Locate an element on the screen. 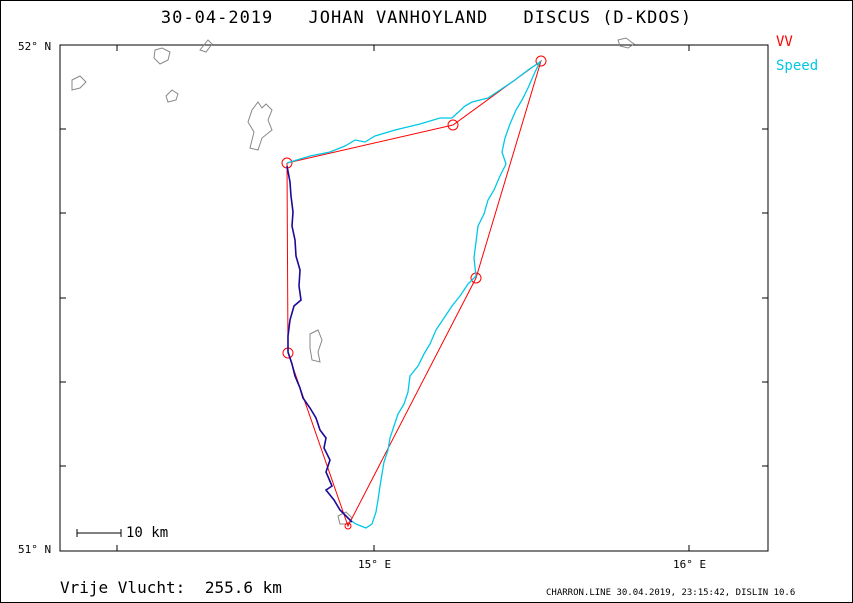 The height and width of the screenshot is (603, 853). lon-label-15: 15° E is located at coordinates (375, 564).